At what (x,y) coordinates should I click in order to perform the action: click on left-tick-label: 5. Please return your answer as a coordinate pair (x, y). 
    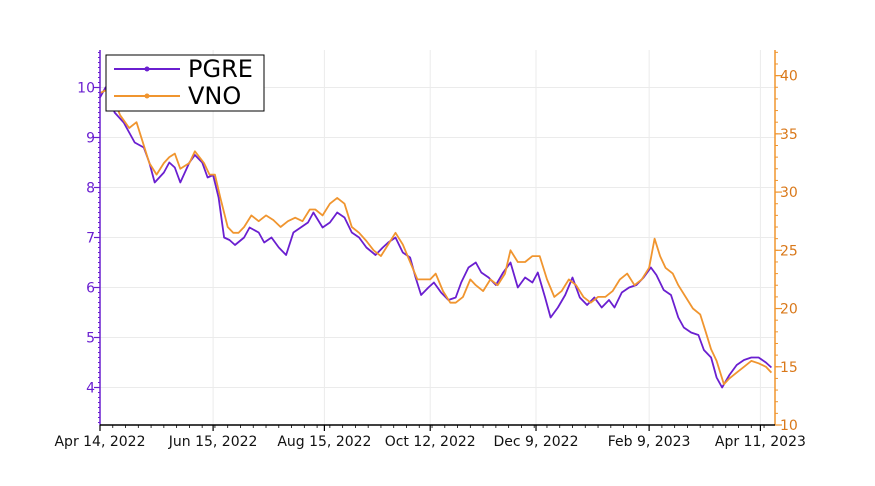
    Looking at the image, I should click on (90, 339).